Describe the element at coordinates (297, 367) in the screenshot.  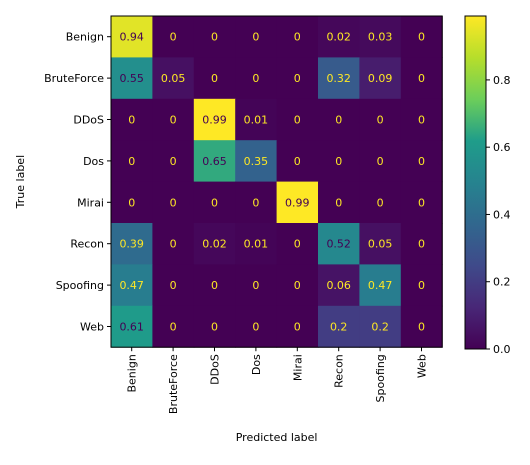
I see `x-tick-label: Mirai` at that location.